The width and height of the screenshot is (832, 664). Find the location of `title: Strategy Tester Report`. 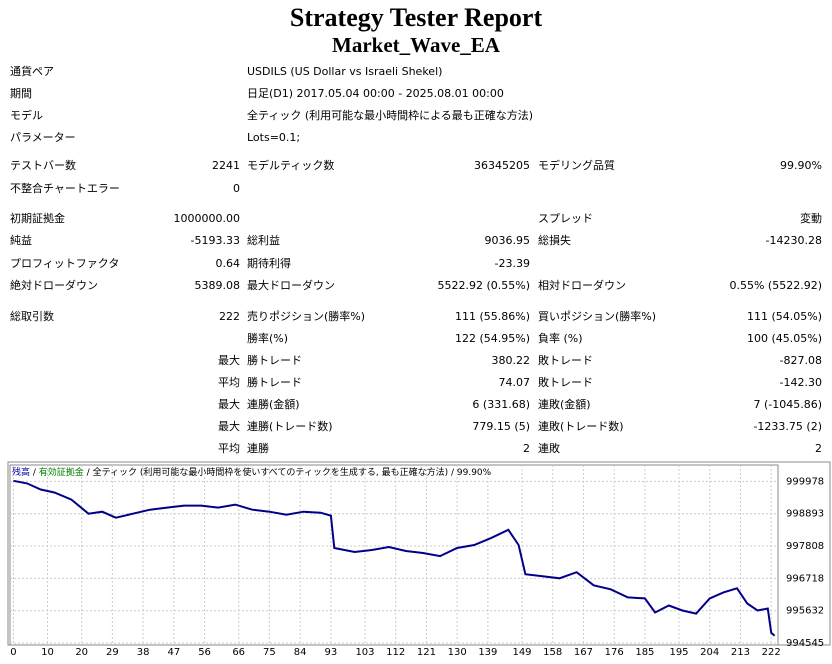

title: Strategy Tester Report is located at coordinates (416, 17).